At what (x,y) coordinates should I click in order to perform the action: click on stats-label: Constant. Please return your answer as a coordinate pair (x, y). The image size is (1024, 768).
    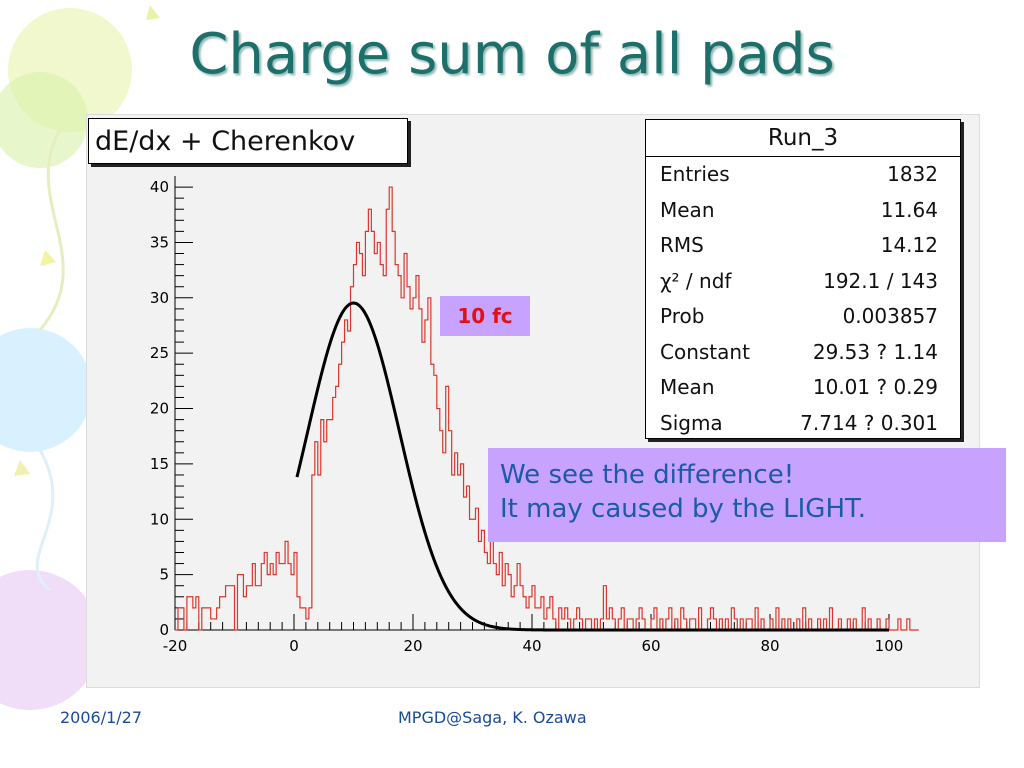
    Looking at the image, I should click on (705, 351).